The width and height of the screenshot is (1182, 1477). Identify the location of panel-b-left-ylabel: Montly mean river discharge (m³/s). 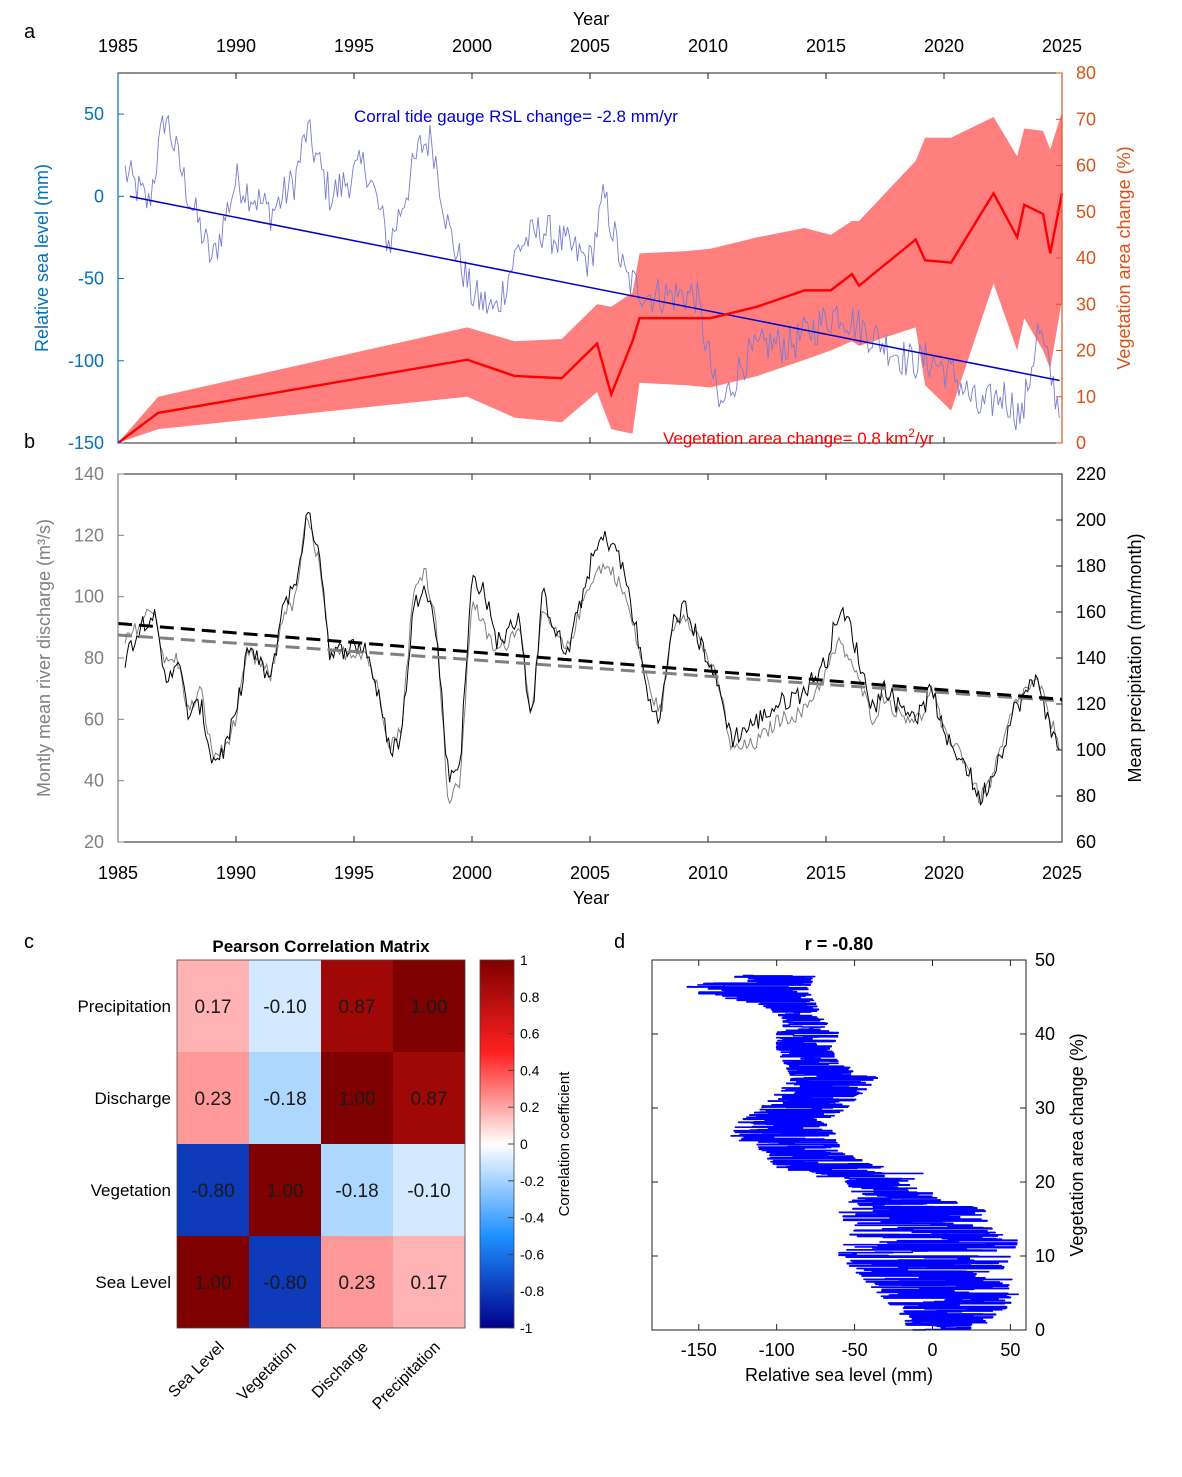
(44, 658).